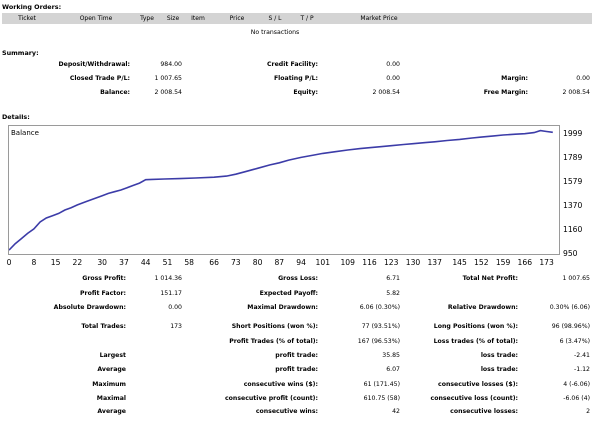 This screenshot has width=595, height=421. What do you see at coordinates (292, 64) in the screenshot?
I see `summary-label: Credit Facility:` at bounding box center [292, 64].